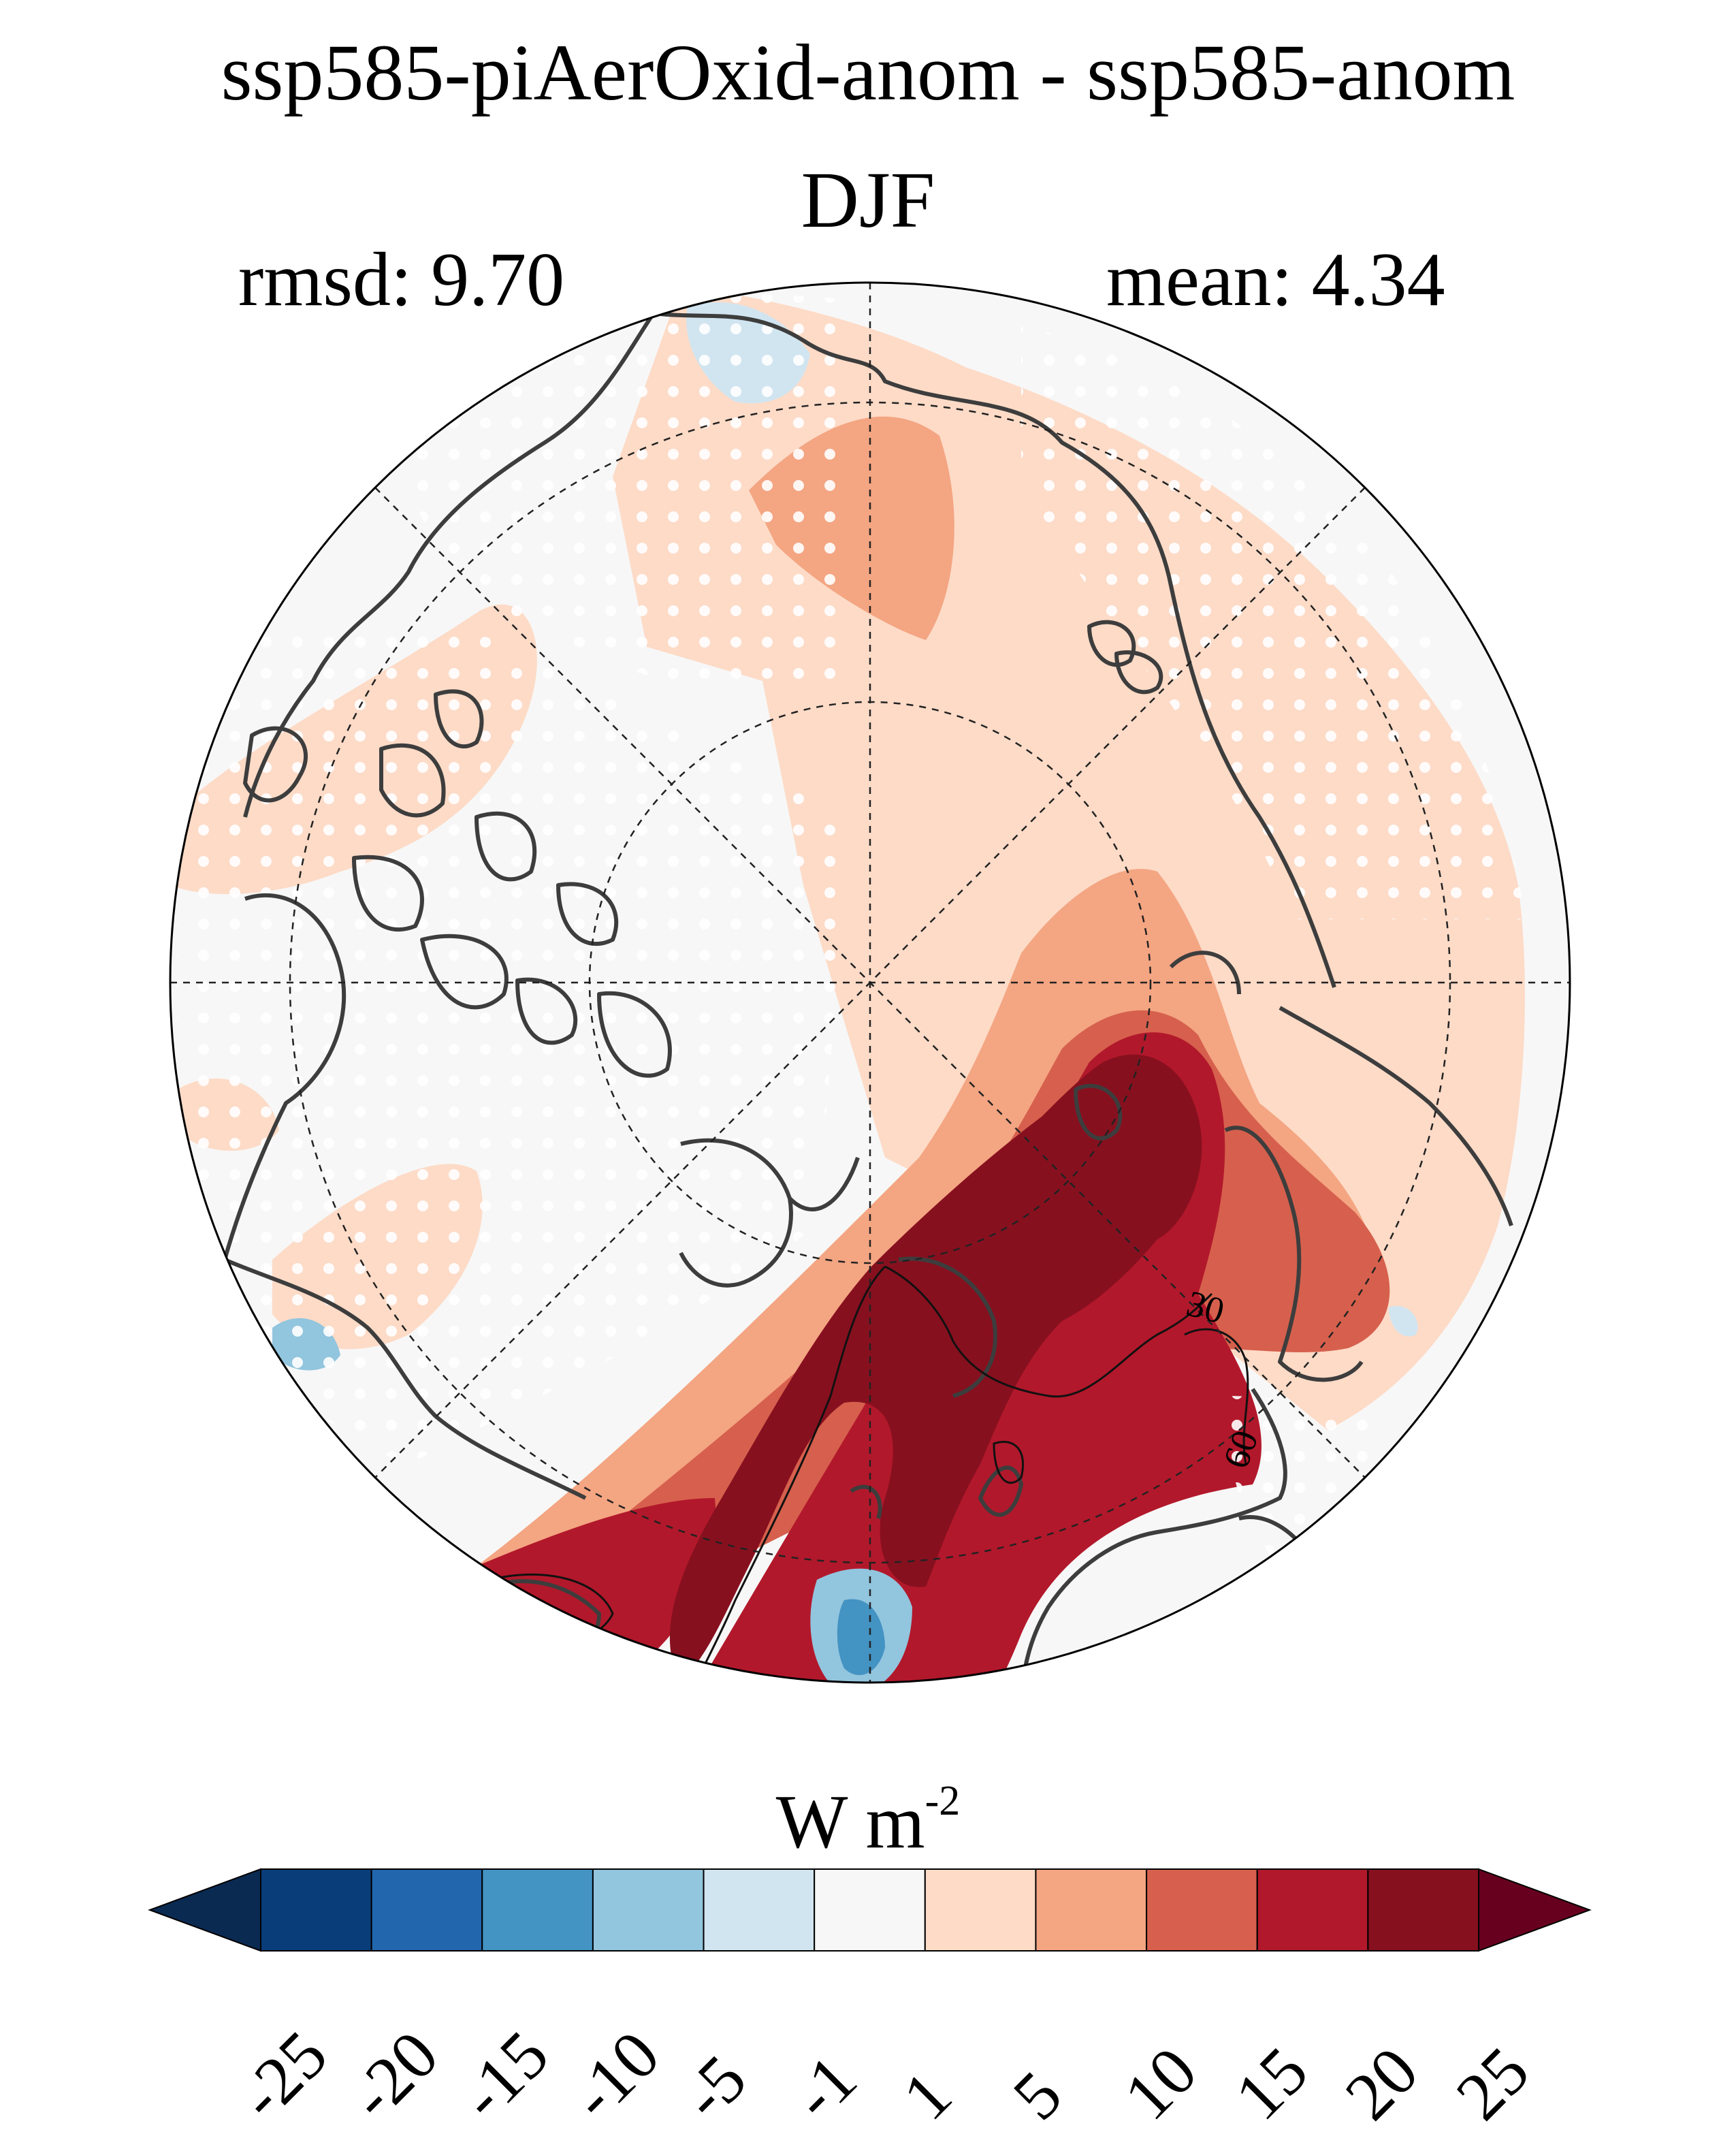 The image size is (1736, 2134). What do you see at coordinates (1275, 280) in the screenshot?
I see `mean-label: mean: 4.34` at bounding box center [1275, 280].